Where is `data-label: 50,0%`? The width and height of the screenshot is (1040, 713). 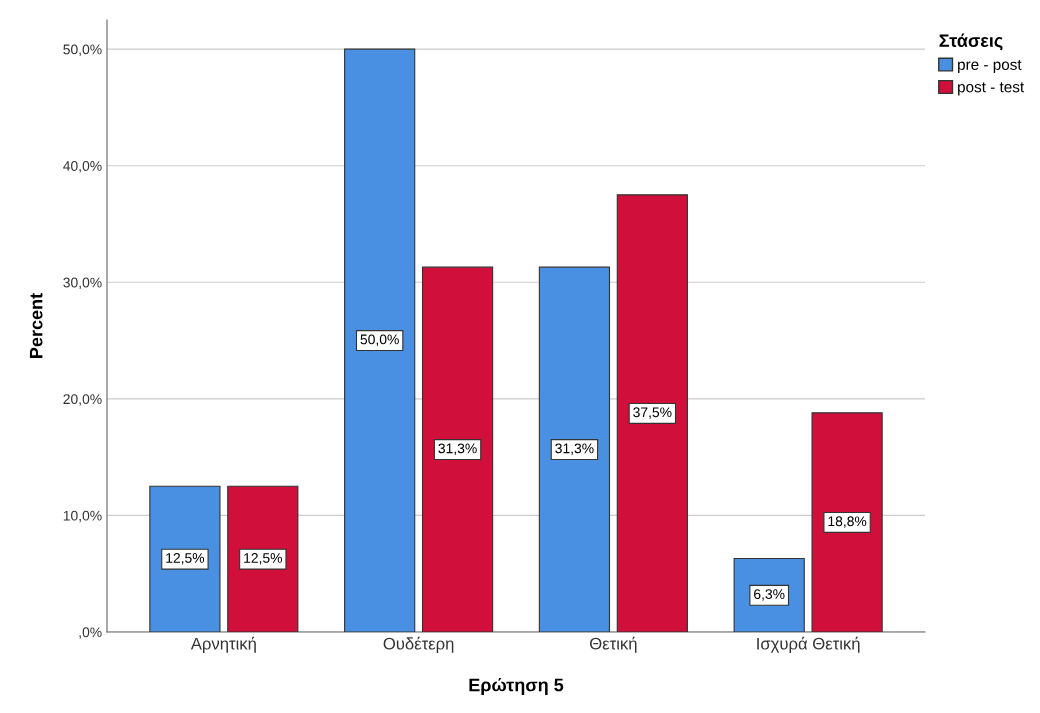
data-label: 50,0% is located at coordinates (379, 340).